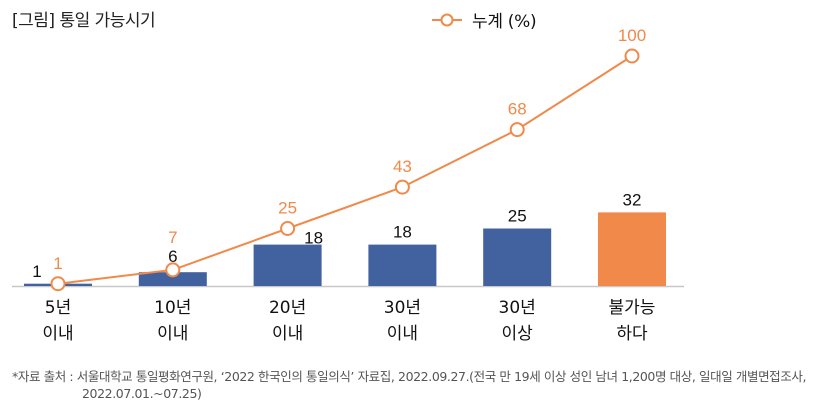 The image size is (835, 414). What do you see at coordinates (402, 166) in the screenshot?
I see `line-value-label: 43` at bounding box center [402, 166].